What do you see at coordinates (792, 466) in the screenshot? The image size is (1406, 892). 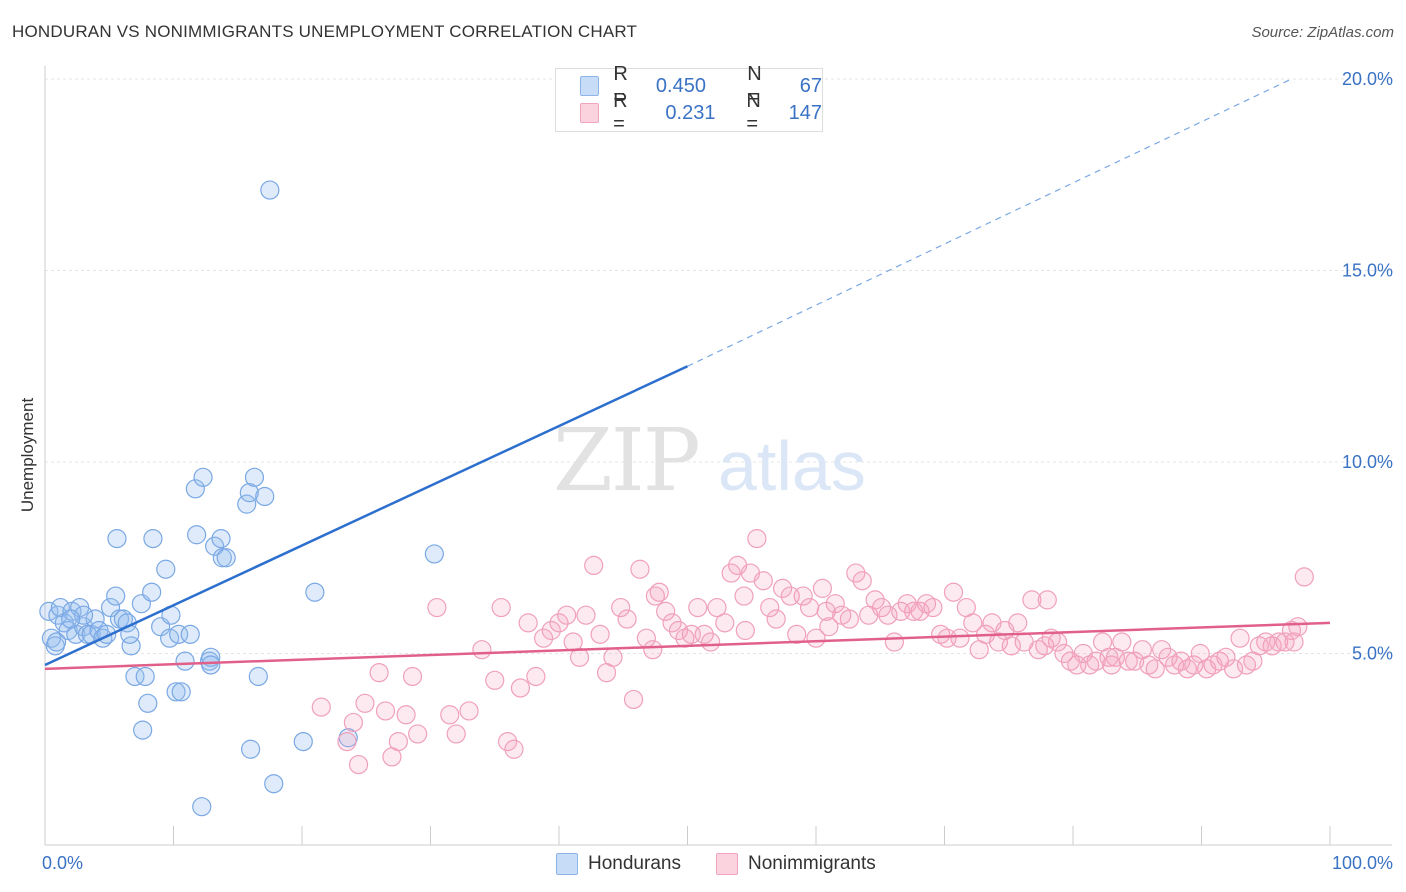 I see `watermark-atlas: atlas` at bounding box center [792, 466].